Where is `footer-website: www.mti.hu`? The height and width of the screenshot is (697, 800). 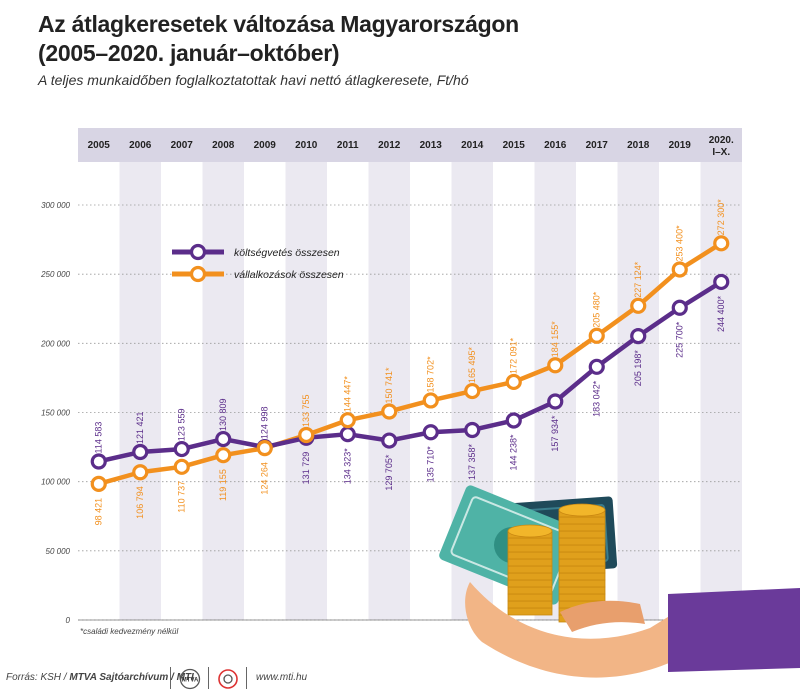
footer-website: www.mti.hu is located at coordinates (282, 677).